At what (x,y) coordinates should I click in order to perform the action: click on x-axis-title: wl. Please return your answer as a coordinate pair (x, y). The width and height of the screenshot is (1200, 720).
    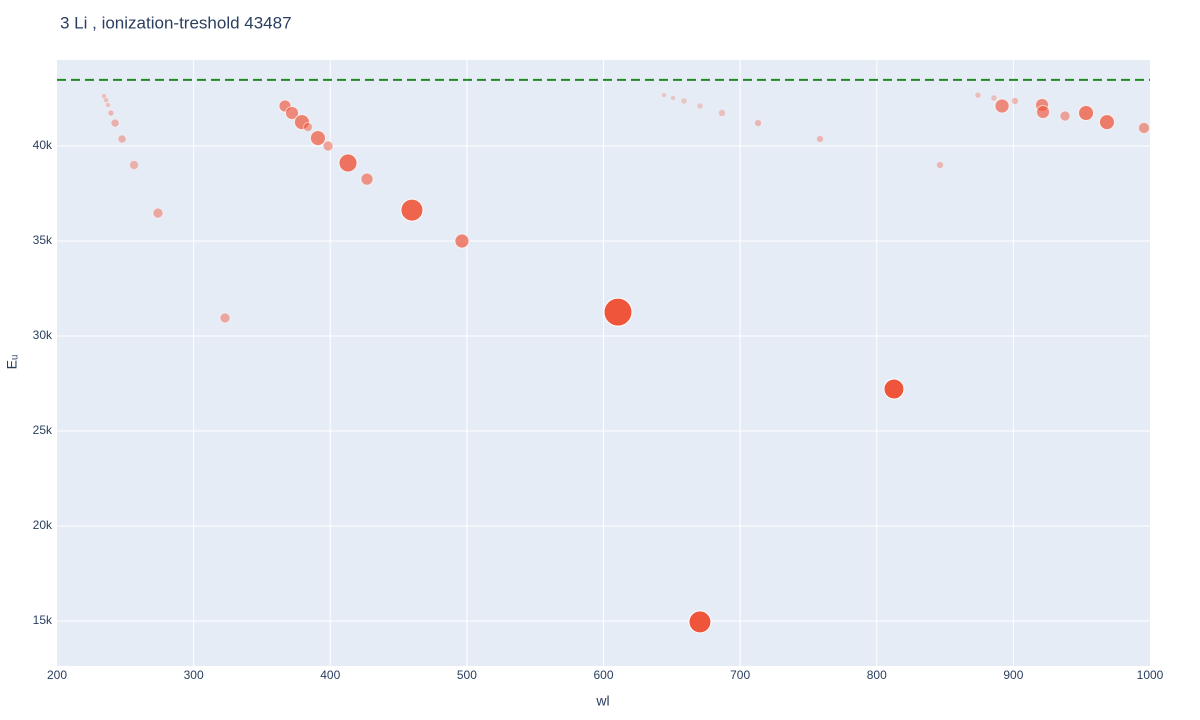
    Looking at the image, I should click on (602, 701).